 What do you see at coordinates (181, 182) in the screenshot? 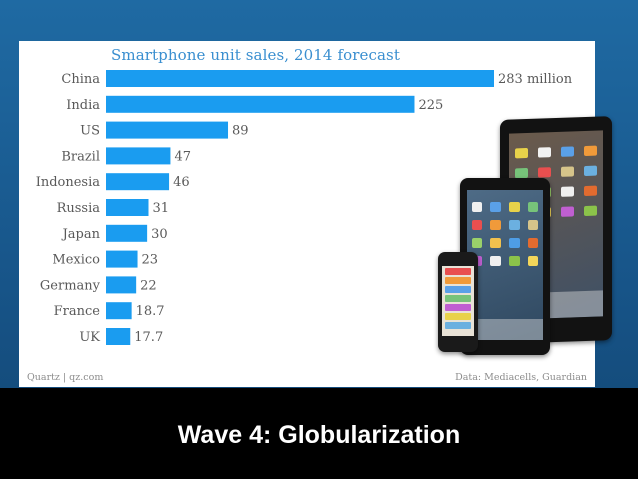
I see `value-label-indonesia: 46` at bounding box center [181, 182].